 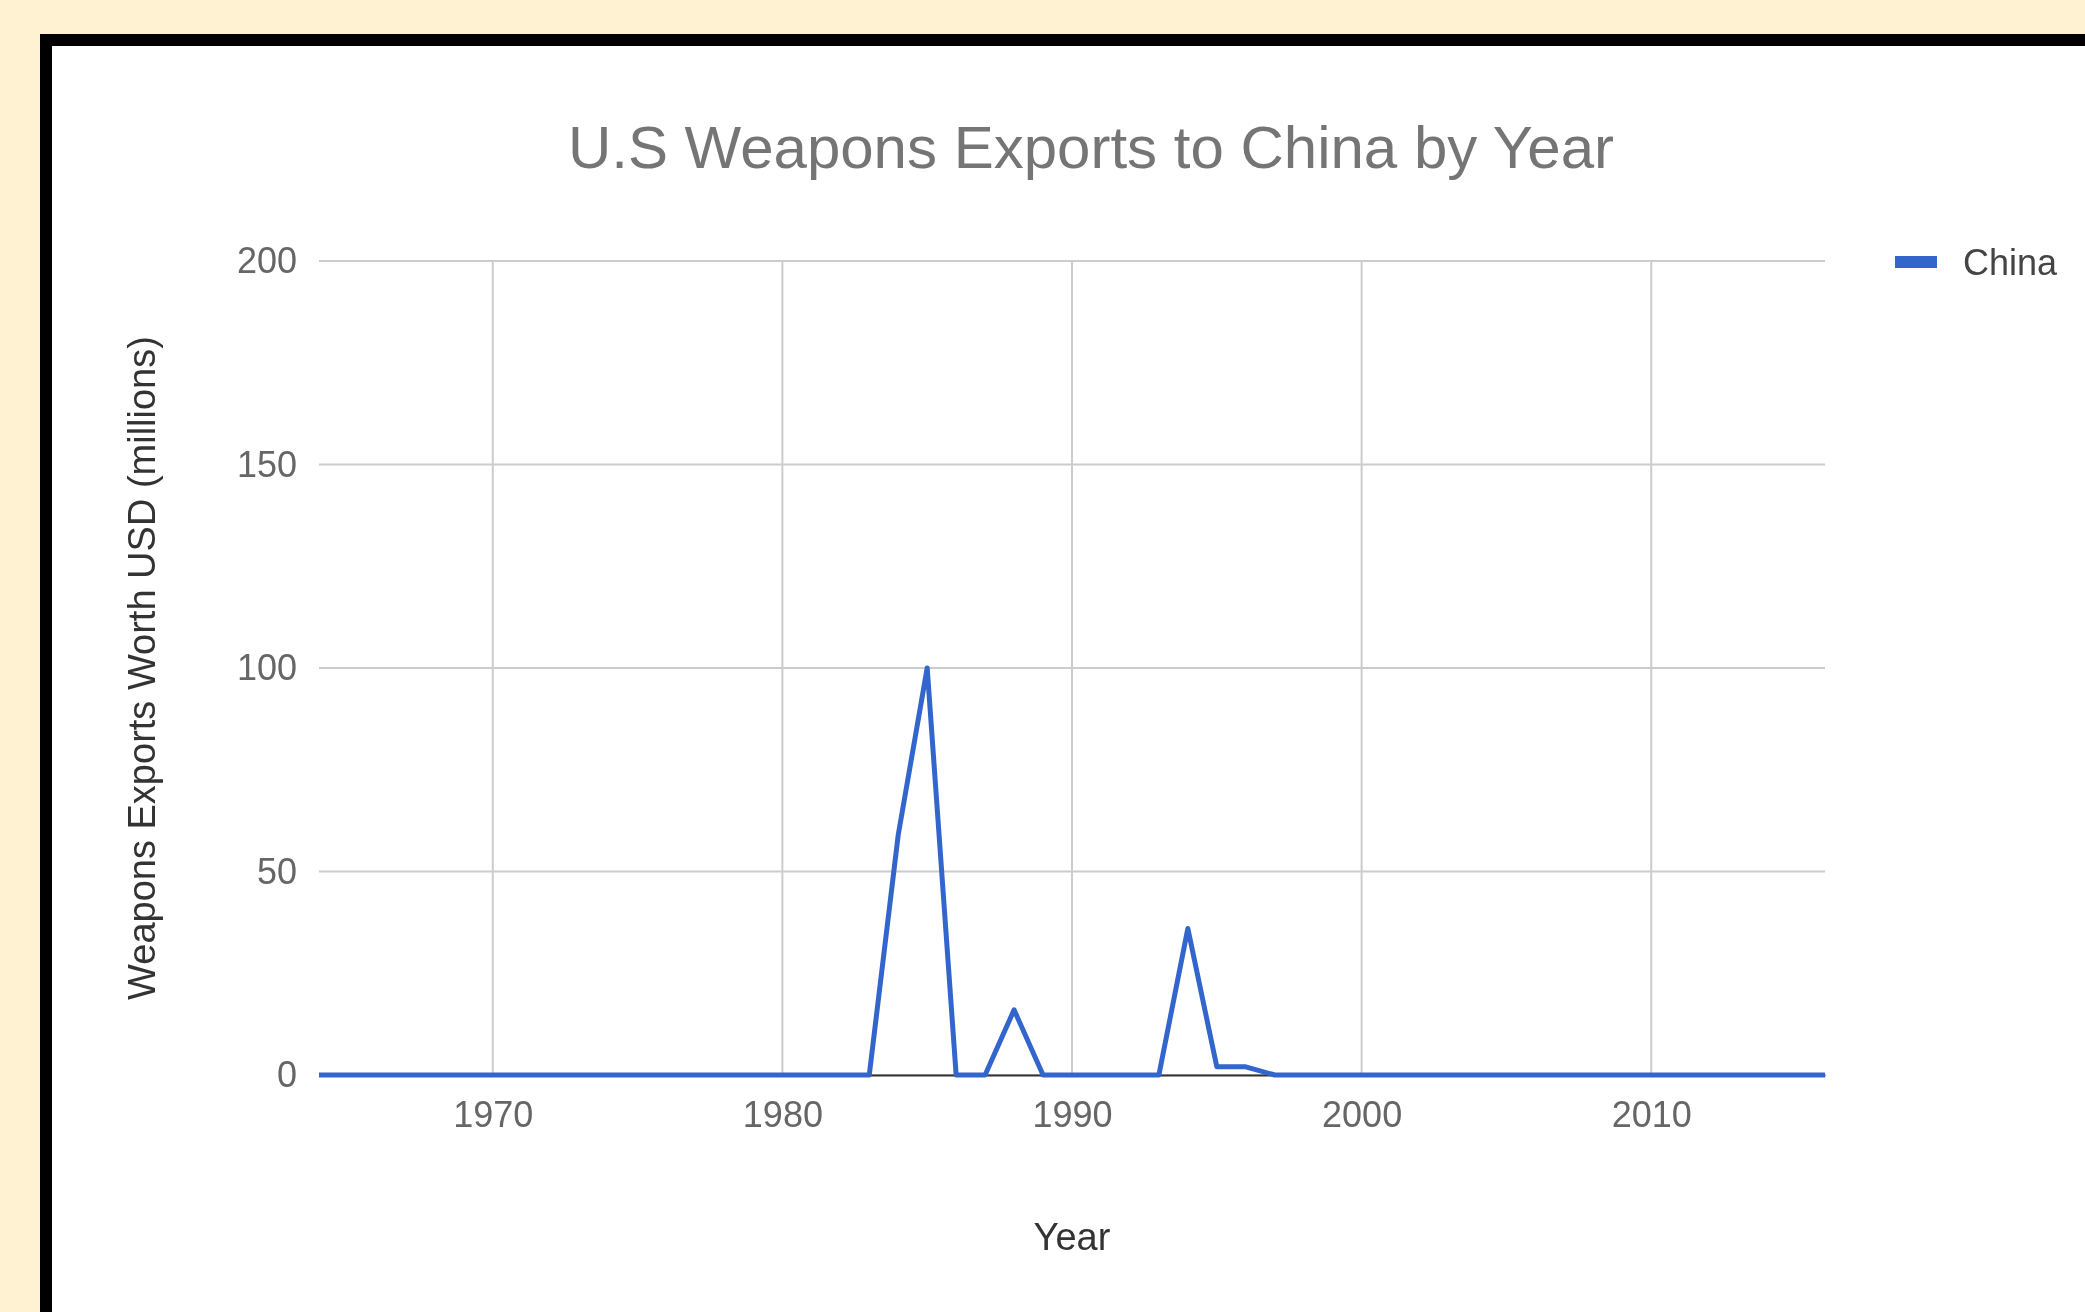 What do you see at coordinates (1651, 1114) in the screenshot?
I see `x-tick-label: 2010` at bounding box center [1651, 1114].